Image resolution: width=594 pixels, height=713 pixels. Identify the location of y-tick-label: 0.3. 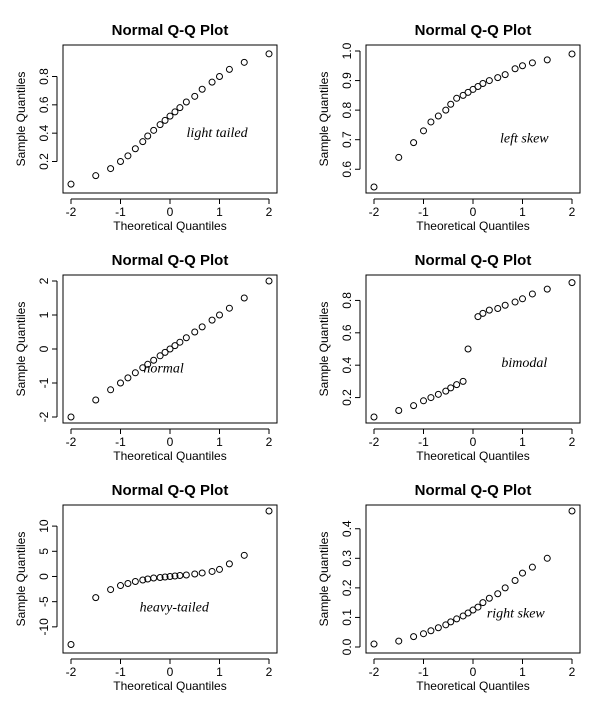
(347, 558).